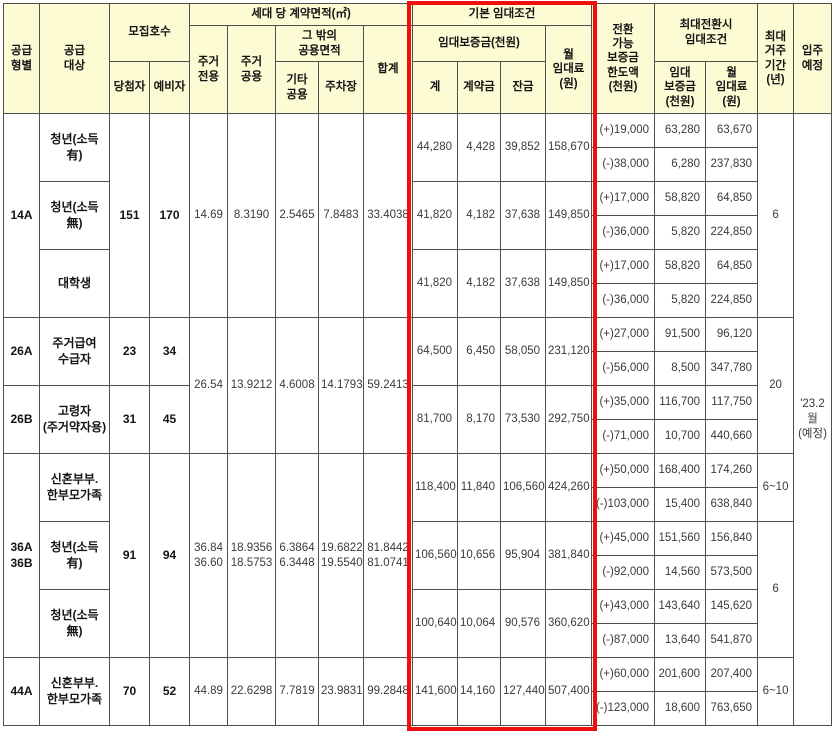 The width and height of the screenshot is (836, 736). Describe the element at coordinates (623, 368) in the screenshot. I see `conv-limit-cell: (-)56,000` at that location.